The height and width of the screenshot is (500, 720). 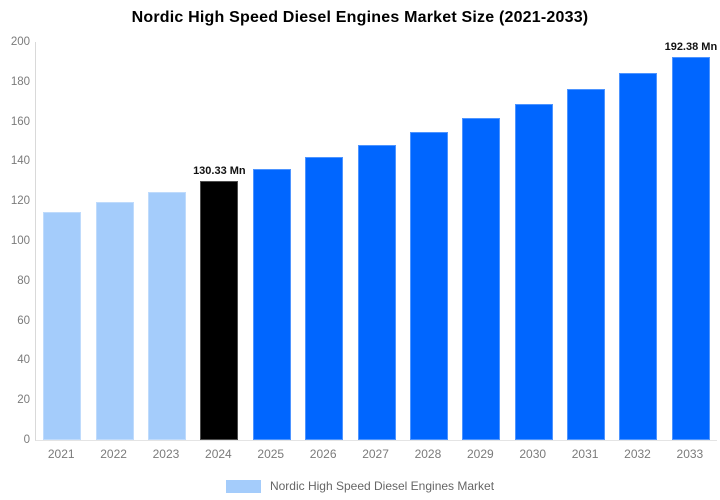 What do you see at coordinates (23, 280) in the screenshot?
I see `y-tick-label: 80` at bounding box center [23, 280].